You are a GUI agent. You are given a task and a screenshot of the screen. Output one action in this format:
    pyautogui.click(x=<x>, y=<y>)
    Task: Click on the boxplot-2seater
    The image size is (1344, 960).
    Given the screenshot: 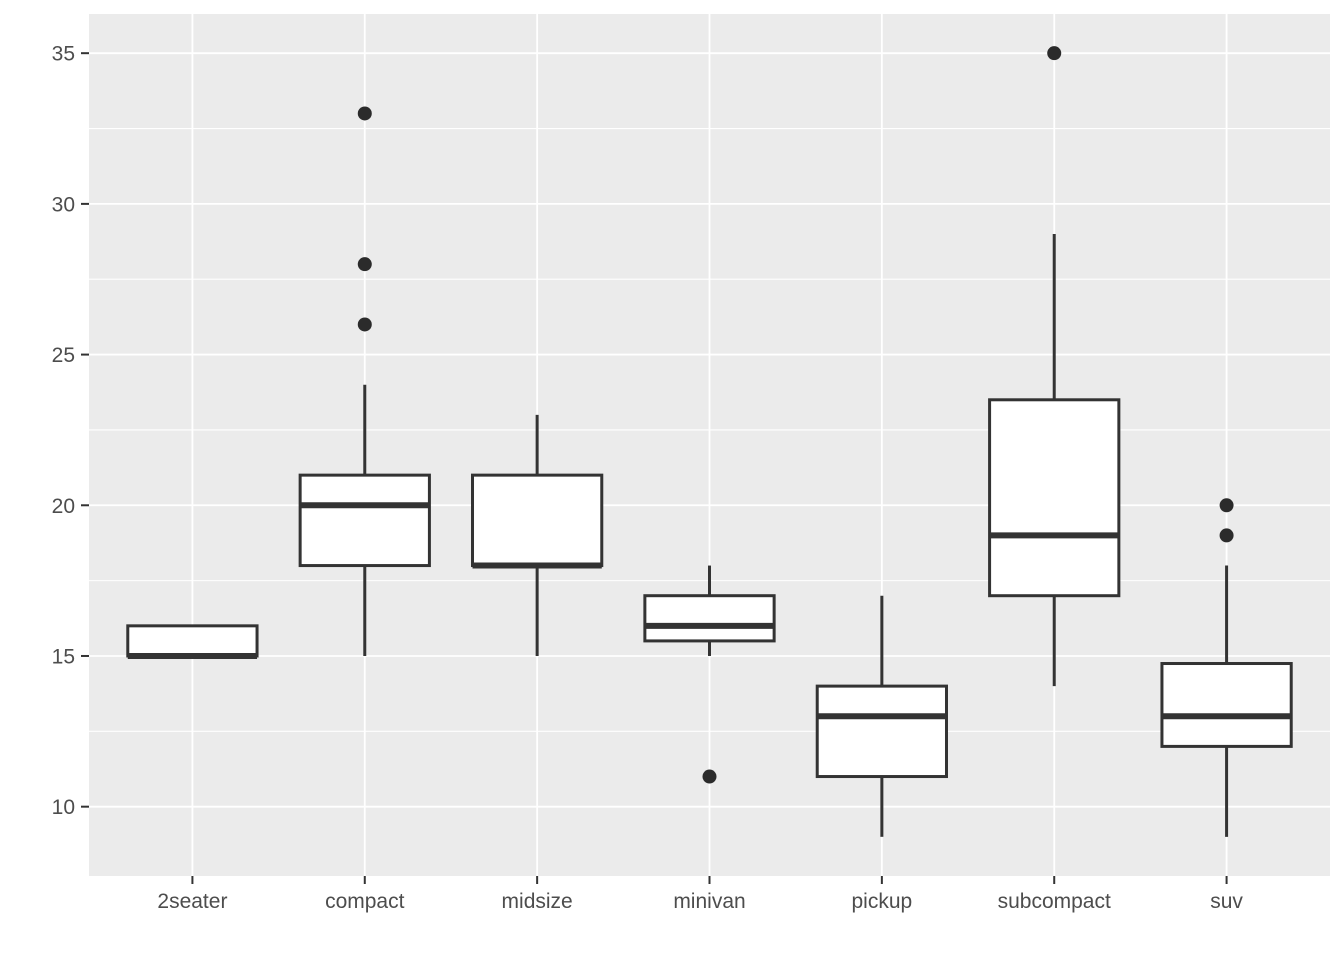 What is the action you would take?
    pyautogui.click(x=192, y=641)
    